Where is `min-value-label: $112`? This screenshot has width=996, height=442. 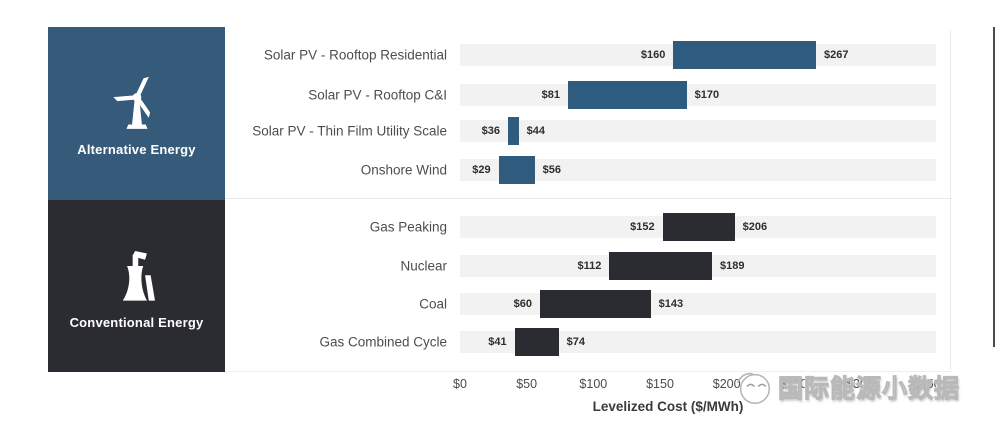
min-value-label: $112 is located at coordinates (589, 266).